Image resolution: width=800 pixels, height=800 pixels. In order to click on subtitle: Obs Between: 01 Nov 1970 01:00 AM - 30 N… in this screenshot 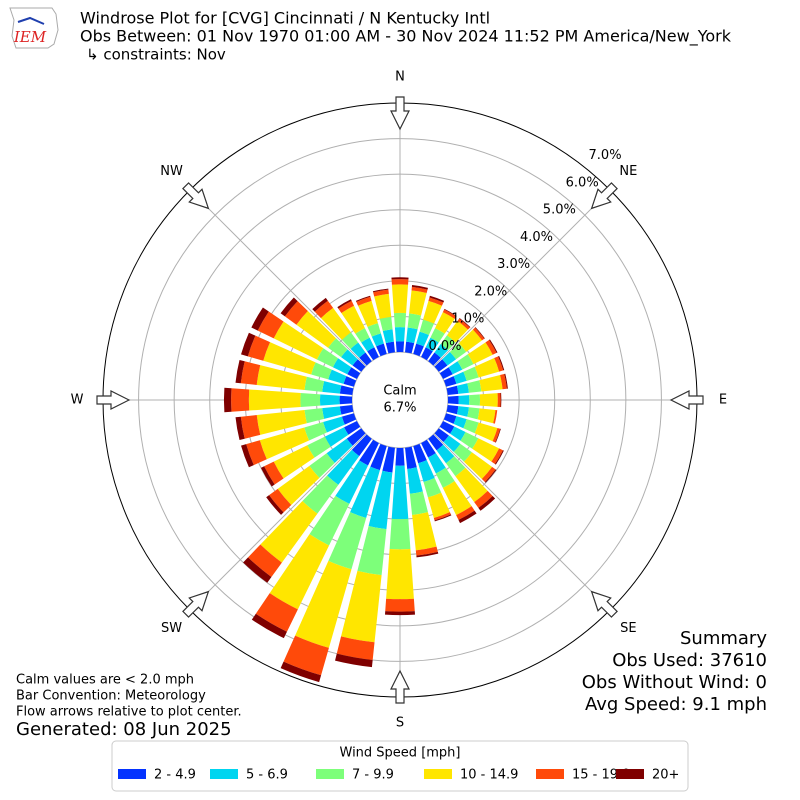, I will do `click(406, 37)`.